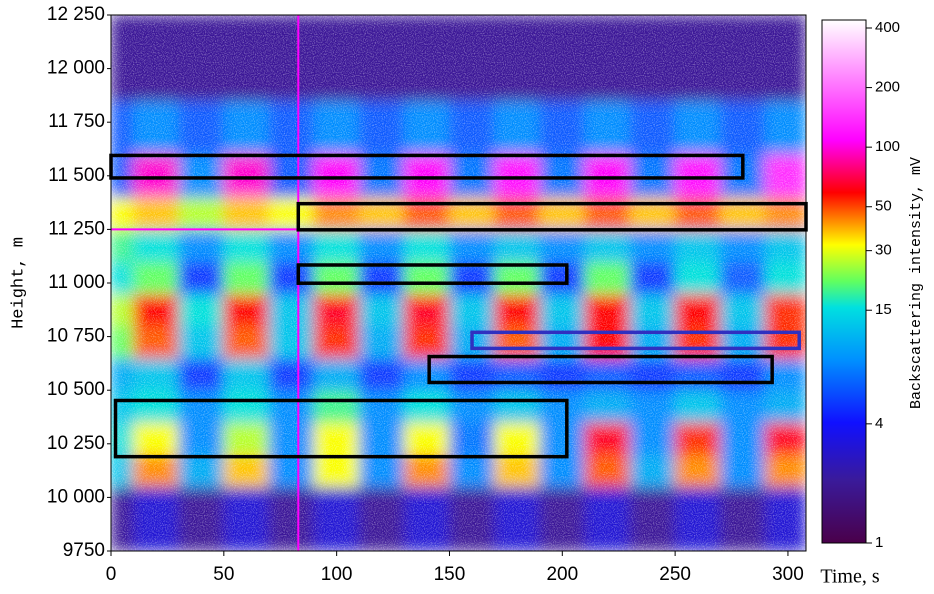 The width and height of the screenshot is (934, 594). What do you see at coordinates (76, 282) in the screenshot?
I see `y-tick-label: 11 000` at bounding box center [76, 282].